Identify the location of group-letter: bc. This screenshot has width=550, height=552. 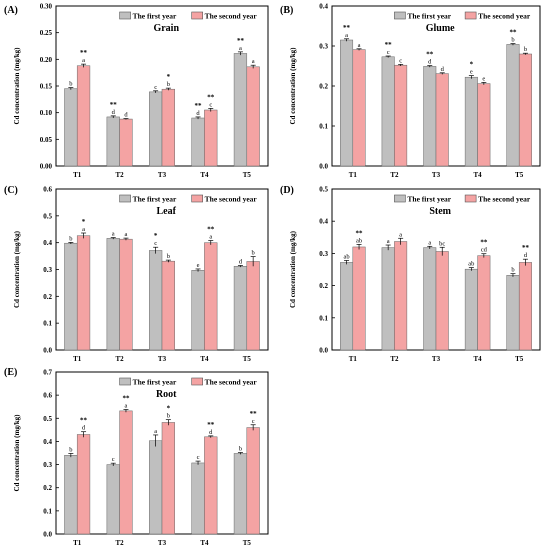
(442, 243).